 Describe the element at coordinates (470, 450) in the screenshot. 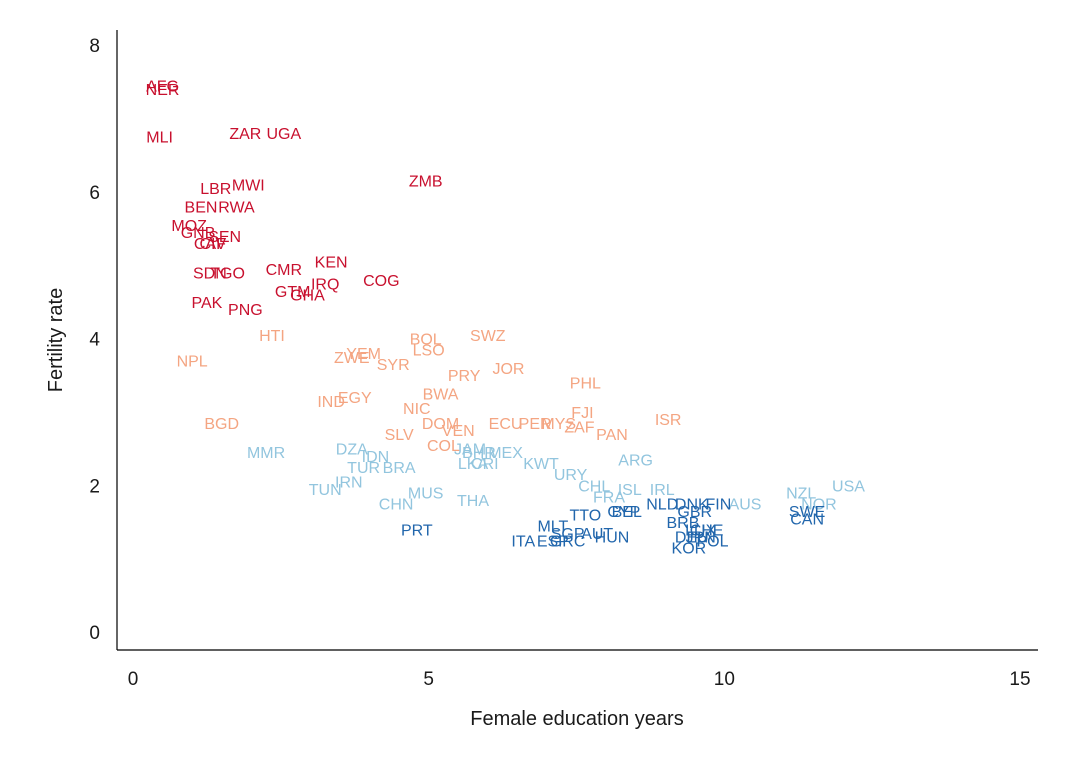

I see `point-label-jam: JAM` at that location.